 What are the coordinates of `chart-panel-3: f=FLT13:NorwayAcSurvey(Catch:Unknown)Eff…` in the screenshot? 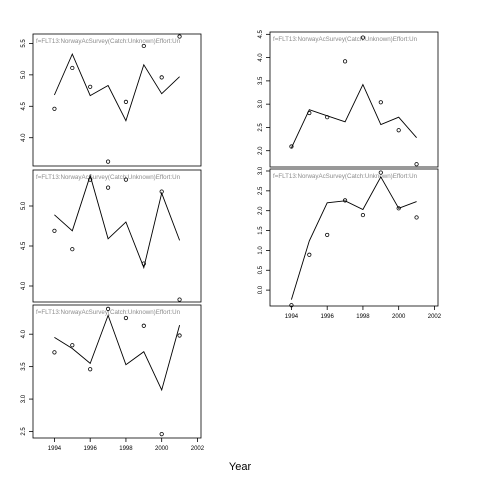 It's located at (111, 236).